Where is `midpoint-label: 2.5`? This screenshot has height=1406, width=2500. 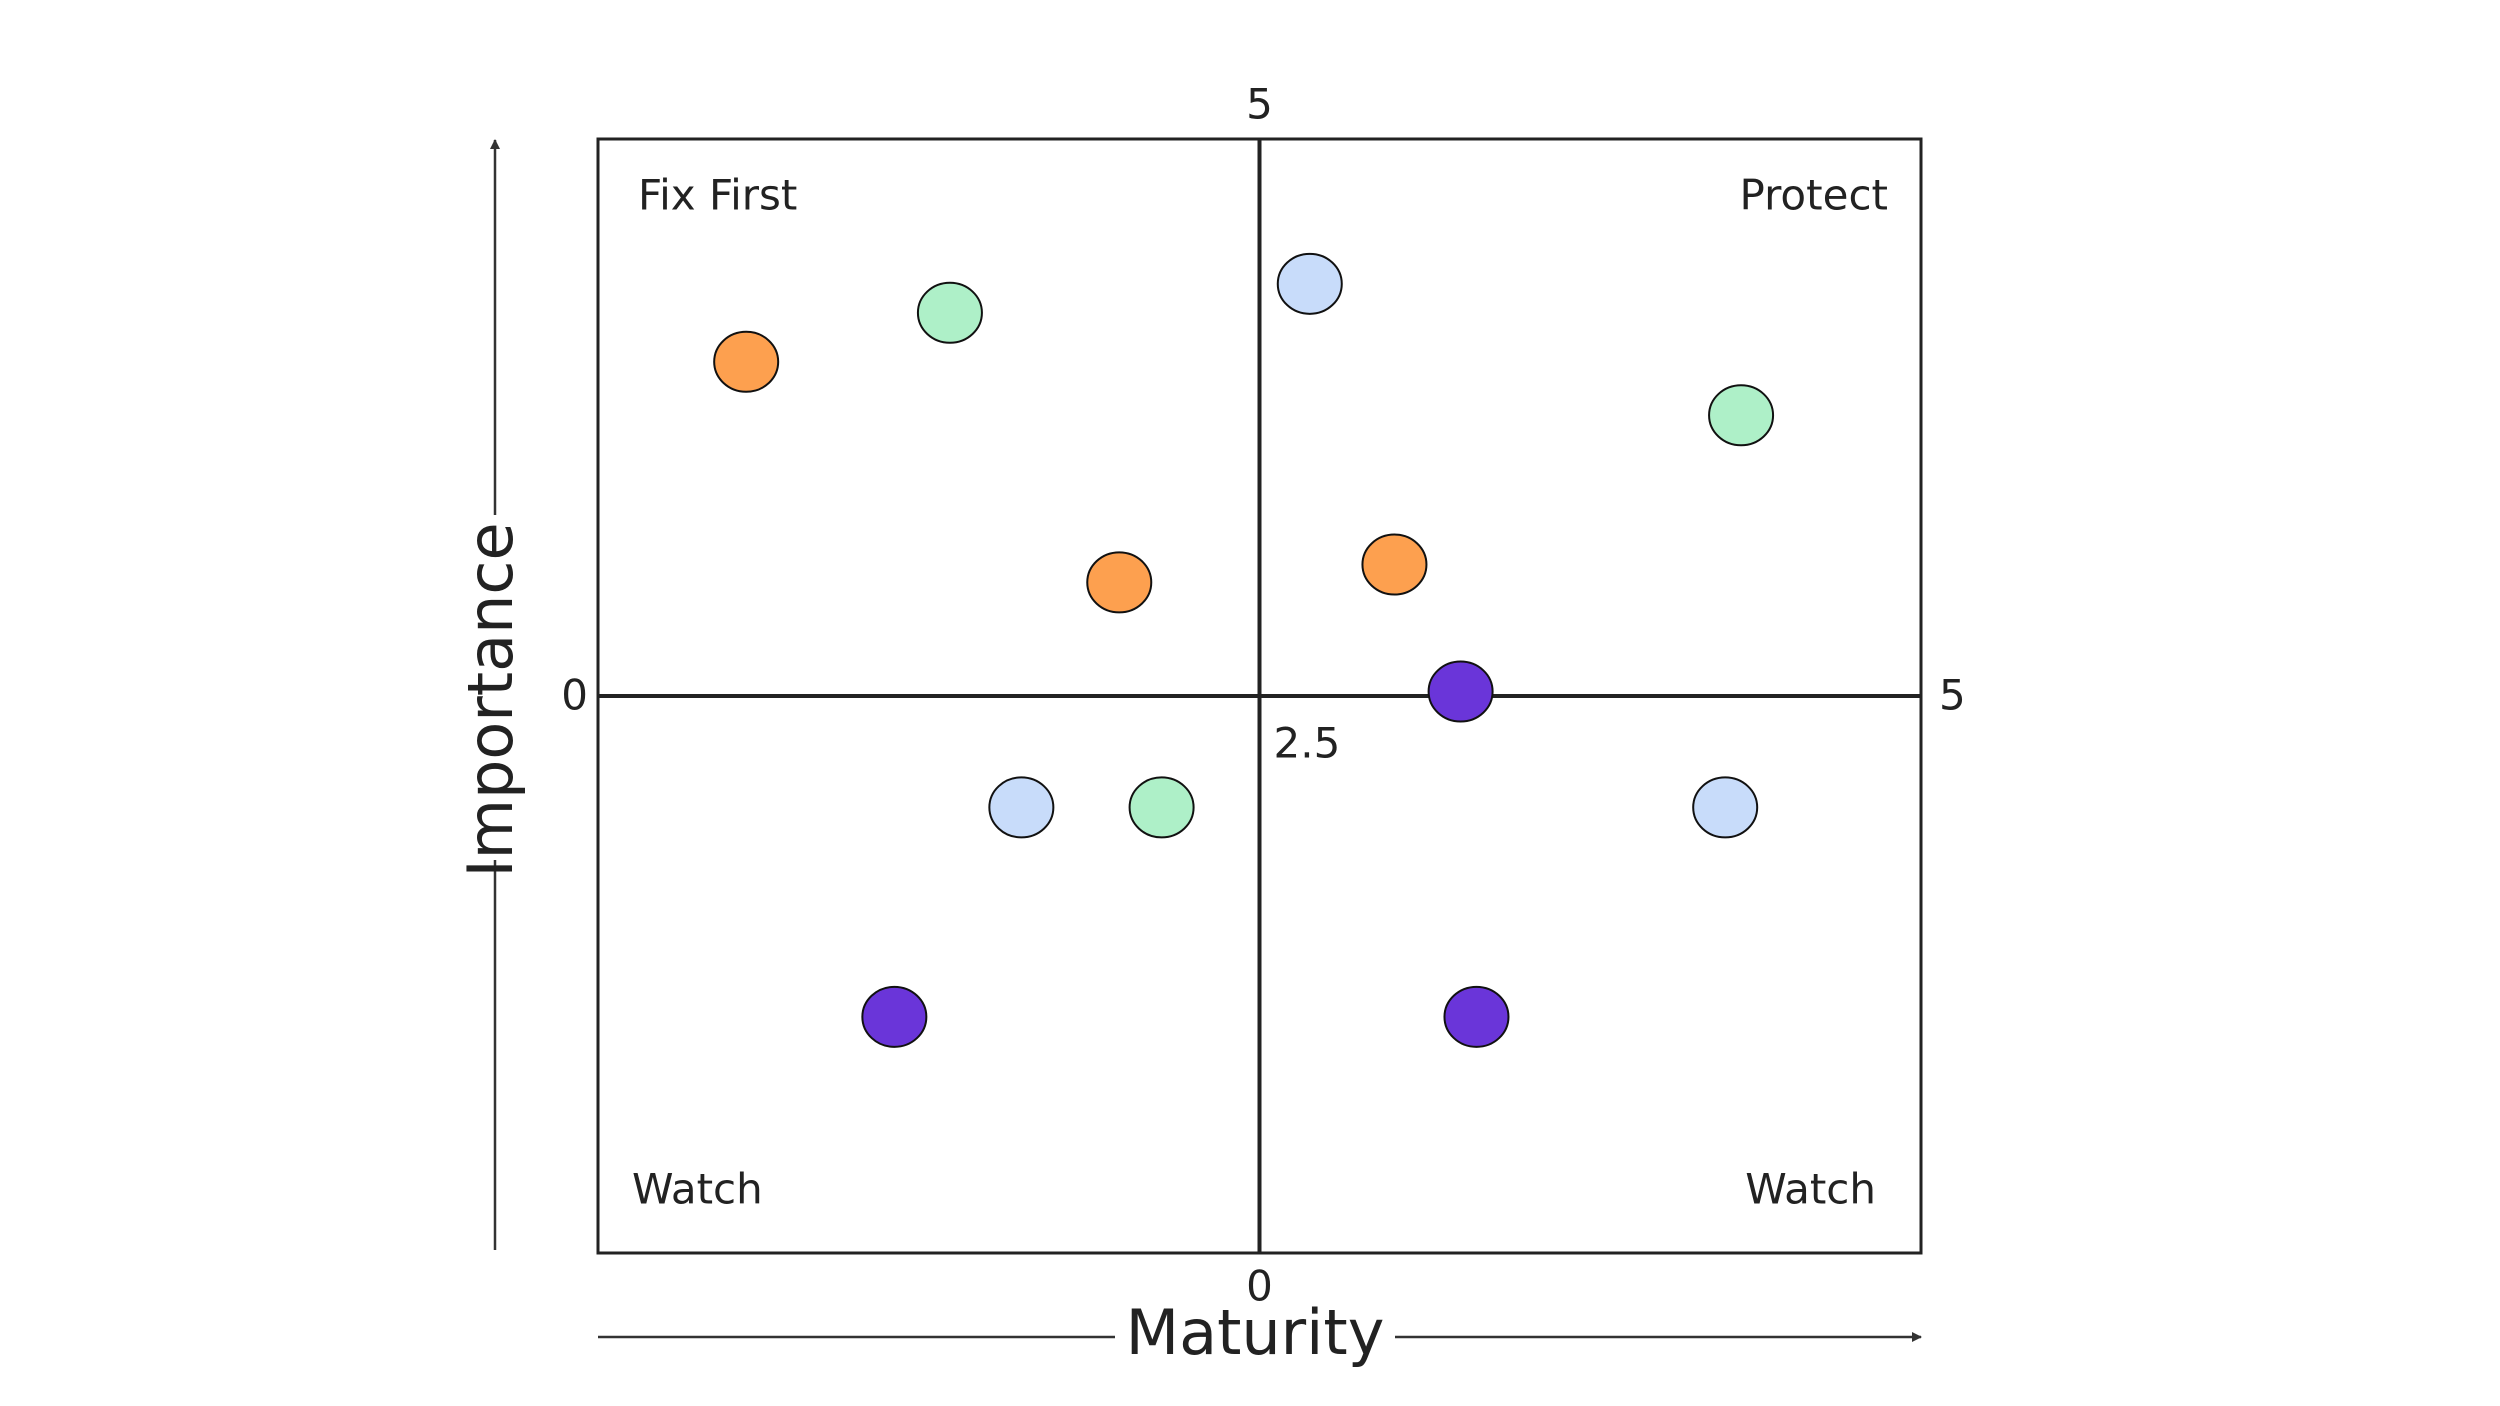 midpoint-label: 2.5 is located at coordinates (1307, 743).